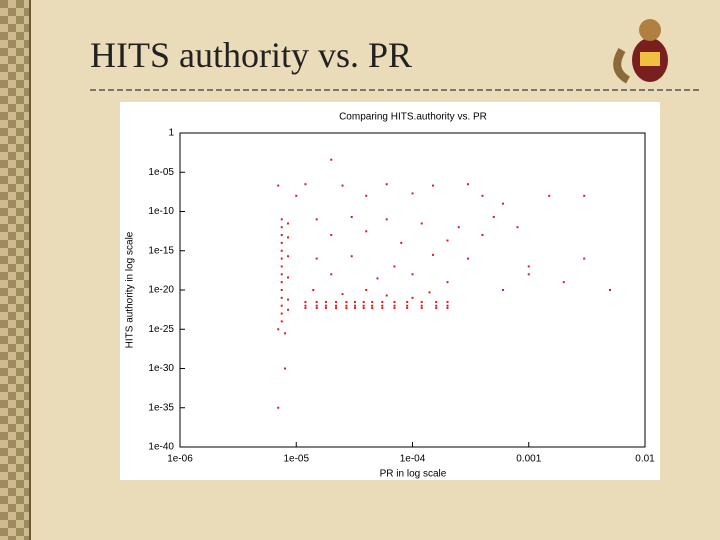 The width and height of the screenshot is (720, 540). What do you see at coordinates (161, 368) in the screenshot?
I see `y-tick-label: 1e-30` at bounding box center [161, 368].